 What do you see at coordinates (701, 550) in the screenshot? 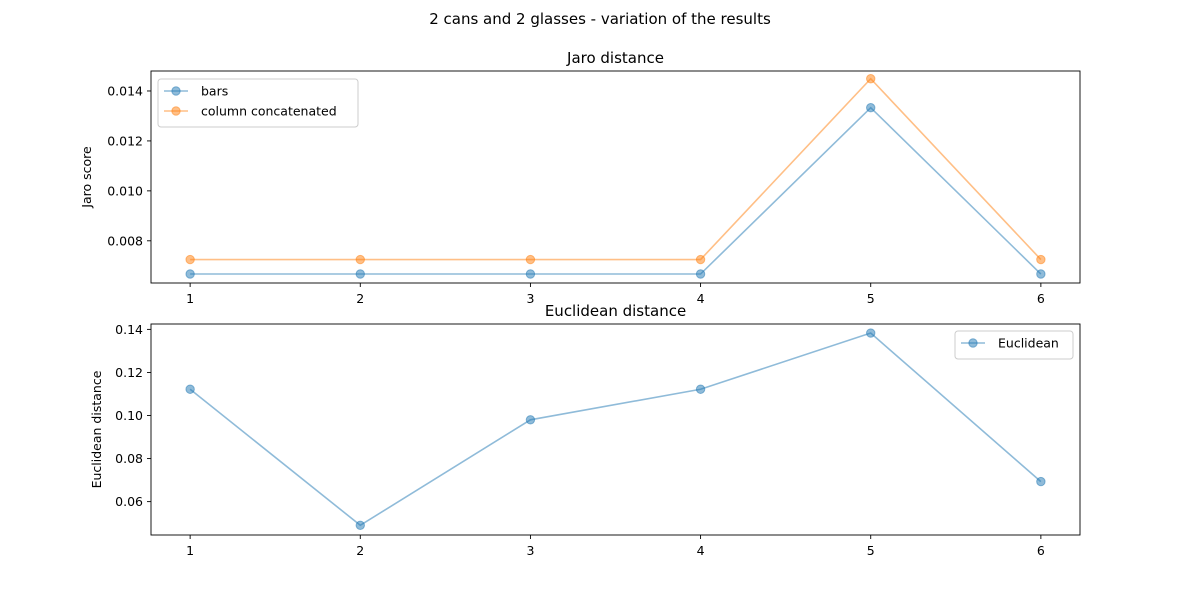
I see `euclidean-x-tick-label: 4` at bounding box center [701, 550].